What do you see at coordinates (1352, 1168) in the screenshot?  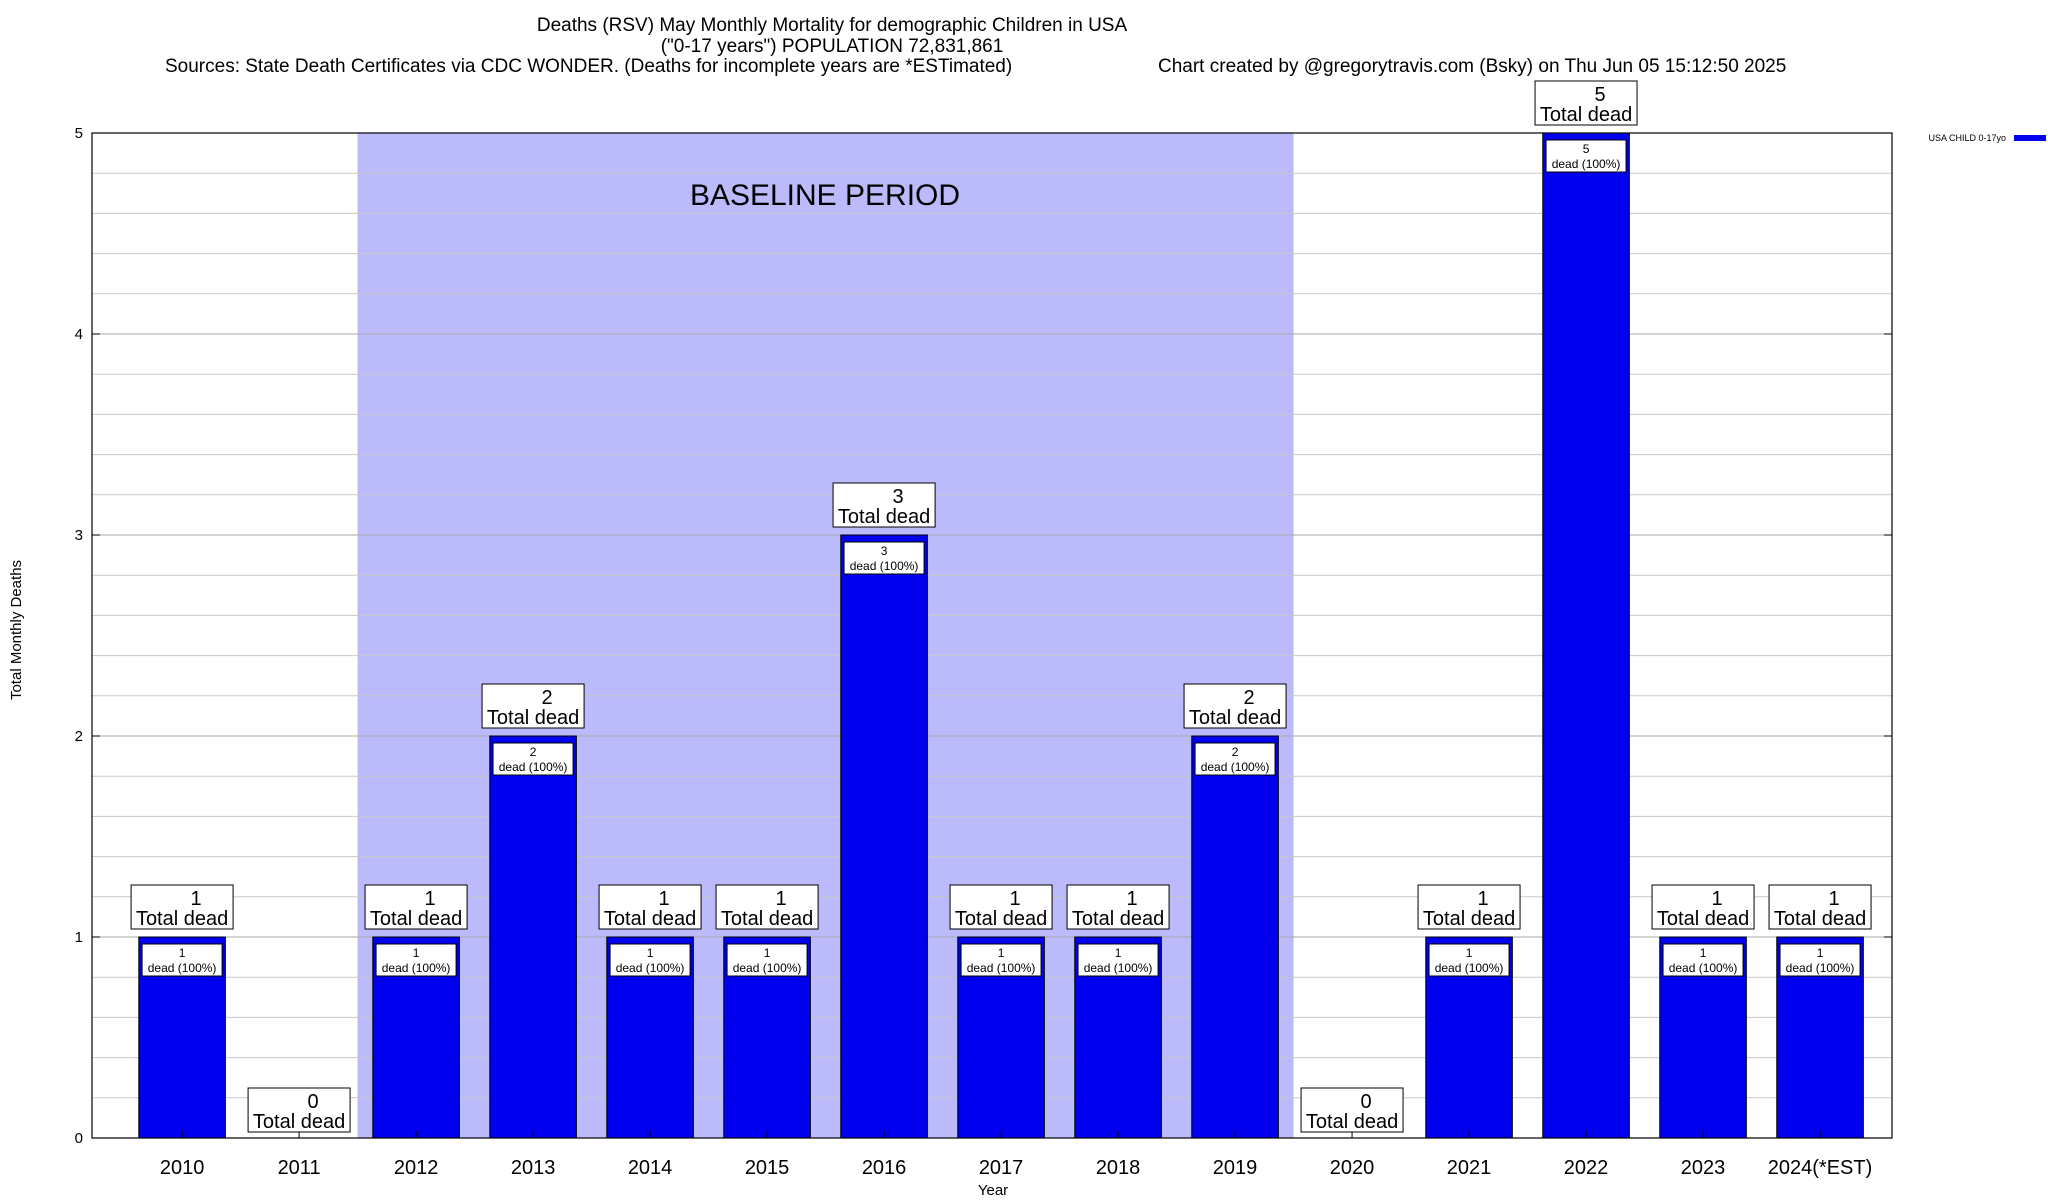 I see `x-tick-label: 2020` at bounding box center [1352, 1168].